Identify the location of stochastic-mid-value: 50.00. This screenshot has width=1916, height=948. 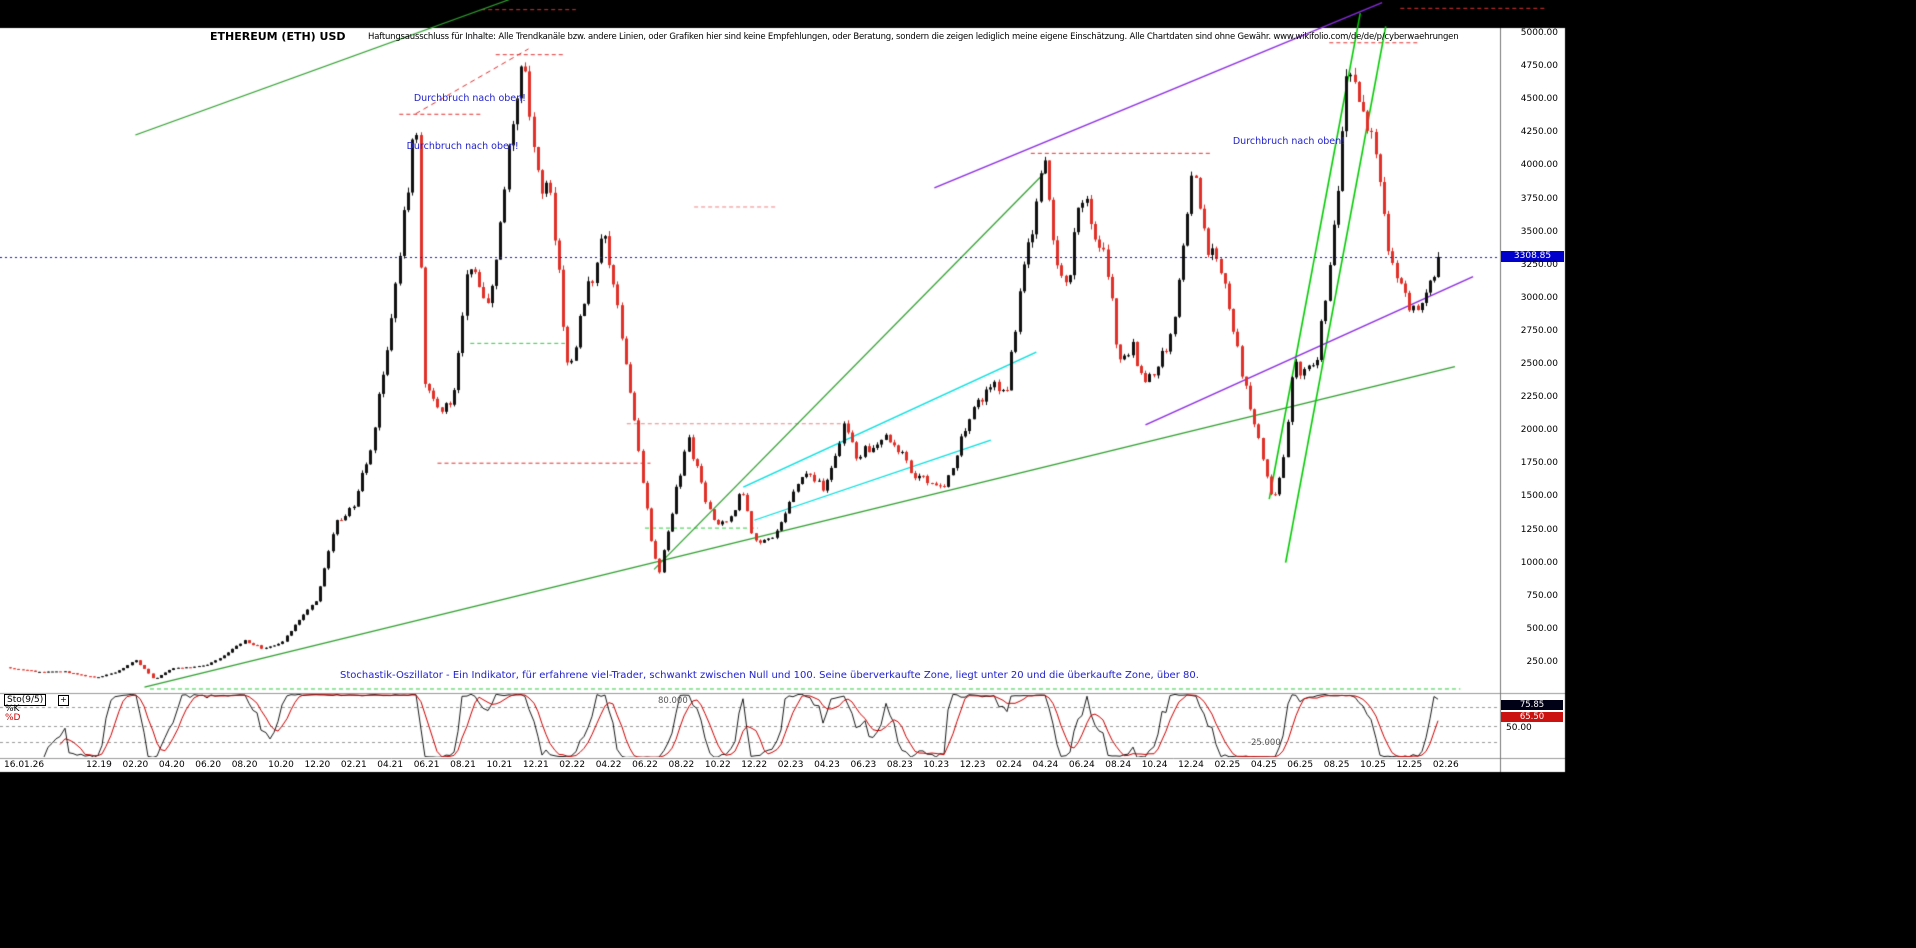
(1519, 727).